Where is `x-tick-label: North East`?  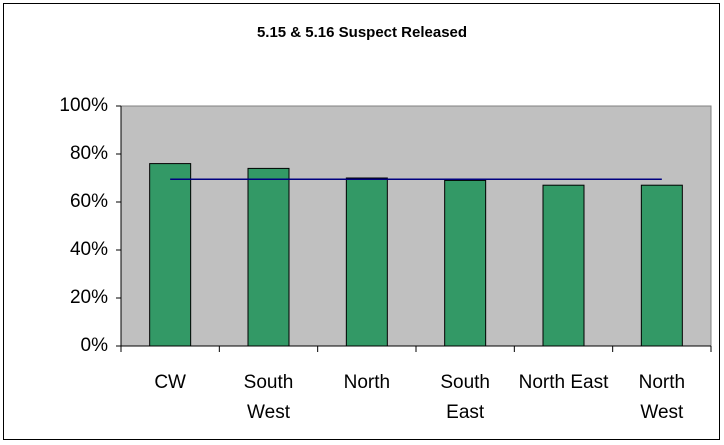
x-tick-label: North East is located at coordinates (563, 382).